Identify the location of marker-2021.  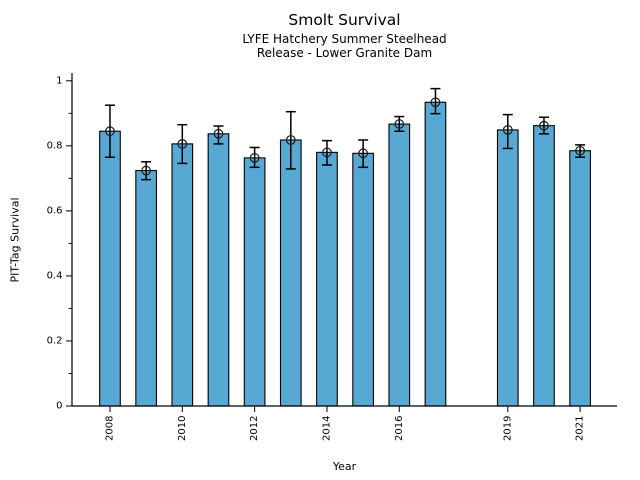
(580, 150).